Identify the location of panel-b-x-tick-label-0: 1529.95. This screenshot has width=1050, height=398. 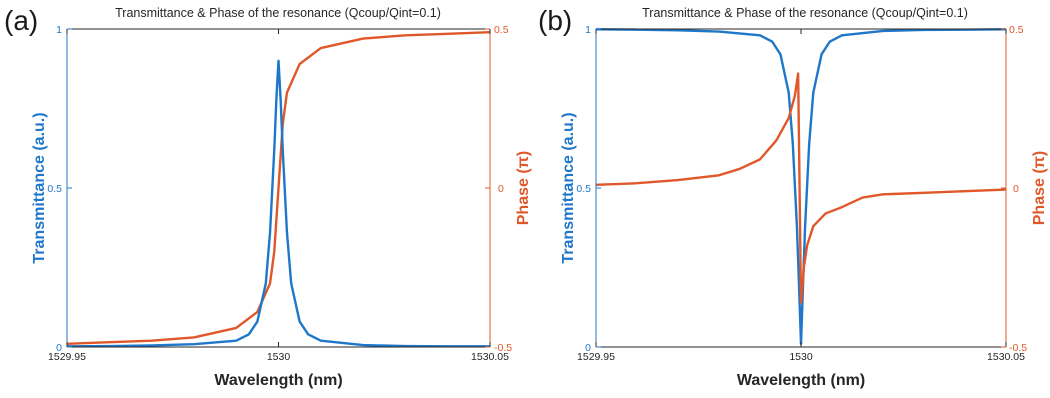
(596, 357).